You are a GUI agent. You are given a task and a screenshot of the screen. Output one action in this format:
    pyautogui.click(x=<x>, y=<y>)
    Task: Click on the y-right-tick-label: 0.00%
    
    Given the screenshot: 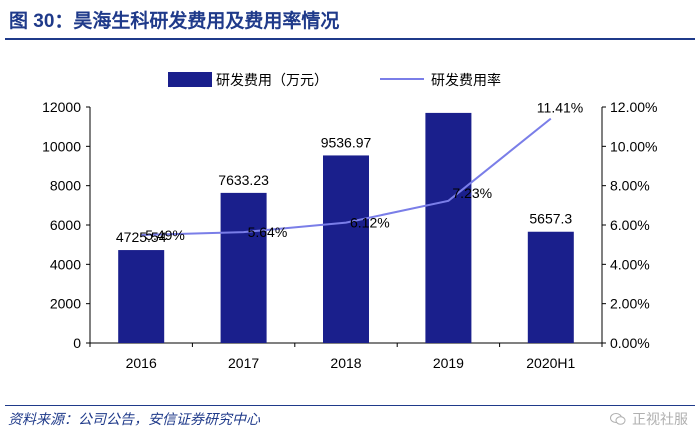 What is the action you would take?
    pyautogui.click(x=630, y=343)
    